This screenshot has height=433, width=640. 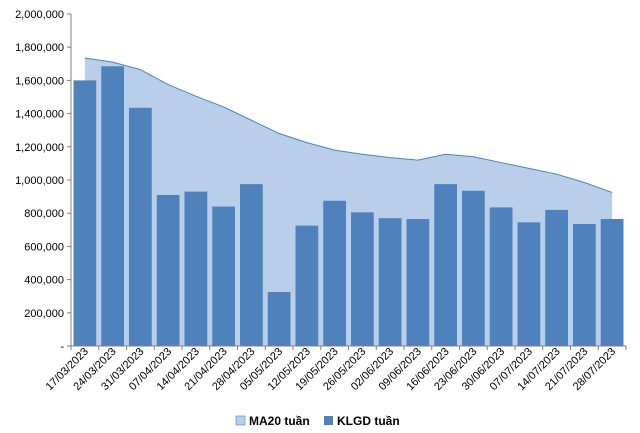 I want to click on y-tick-label: 200,000, so click(x=44, y=314).